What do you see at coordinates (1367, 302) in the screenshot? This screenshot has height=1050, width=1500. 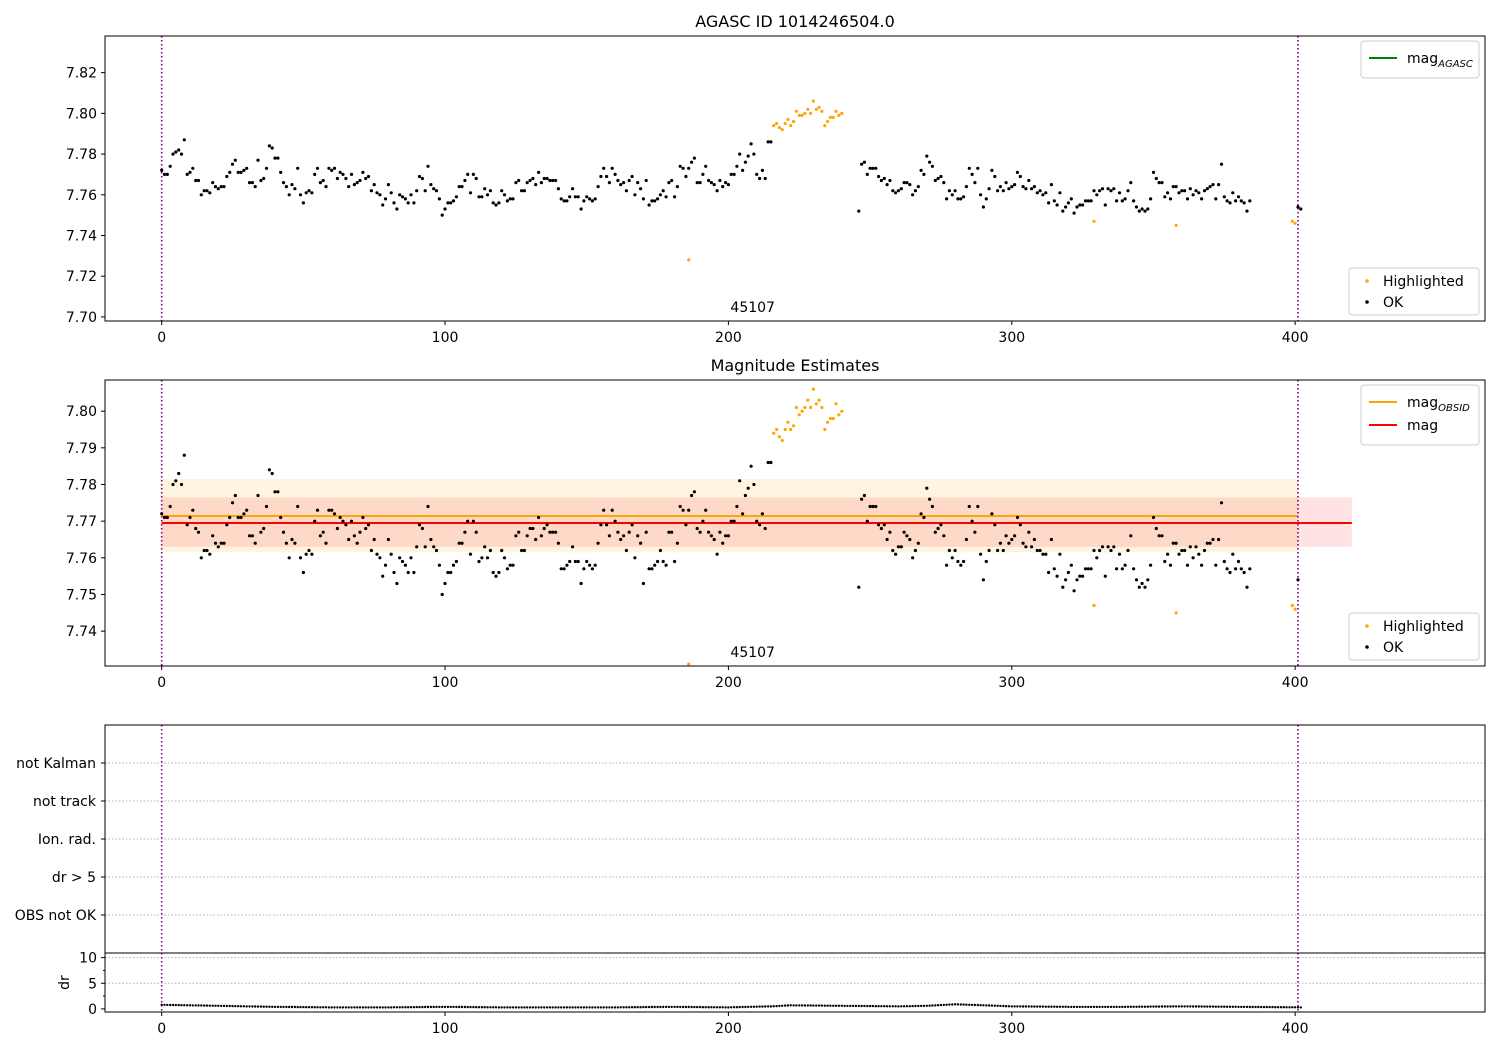 I see `legend-marker-swatch` at bounding box center [1367, 302].